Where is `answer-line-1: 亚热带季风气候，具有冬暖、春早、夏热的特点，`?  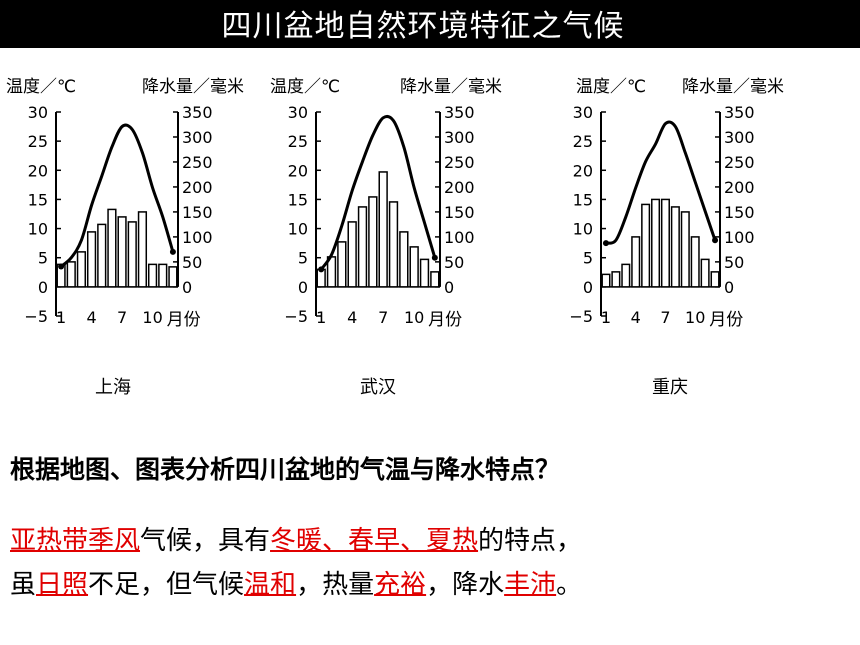
answer-line-1: 亚热带季风气候，具有冬暖、春早、夏热的特点， is located at coordinates (296, 538).